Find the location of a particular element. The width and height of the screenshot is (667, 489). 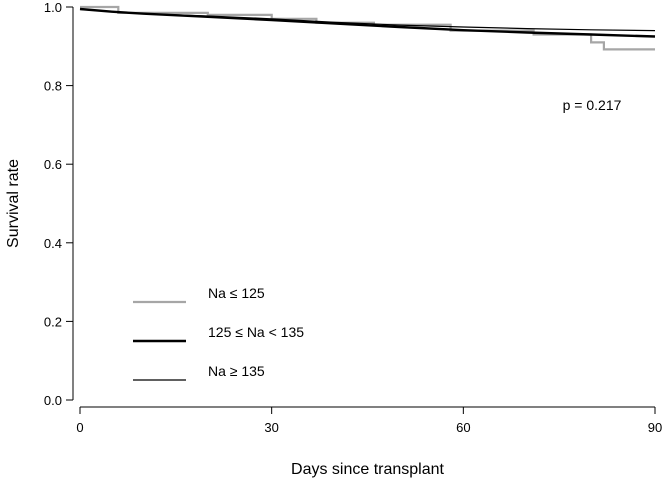

y-ticks: 0.0 0.2 0.4 0.6 0.8 1.0 is located at coordinates (58, 204).